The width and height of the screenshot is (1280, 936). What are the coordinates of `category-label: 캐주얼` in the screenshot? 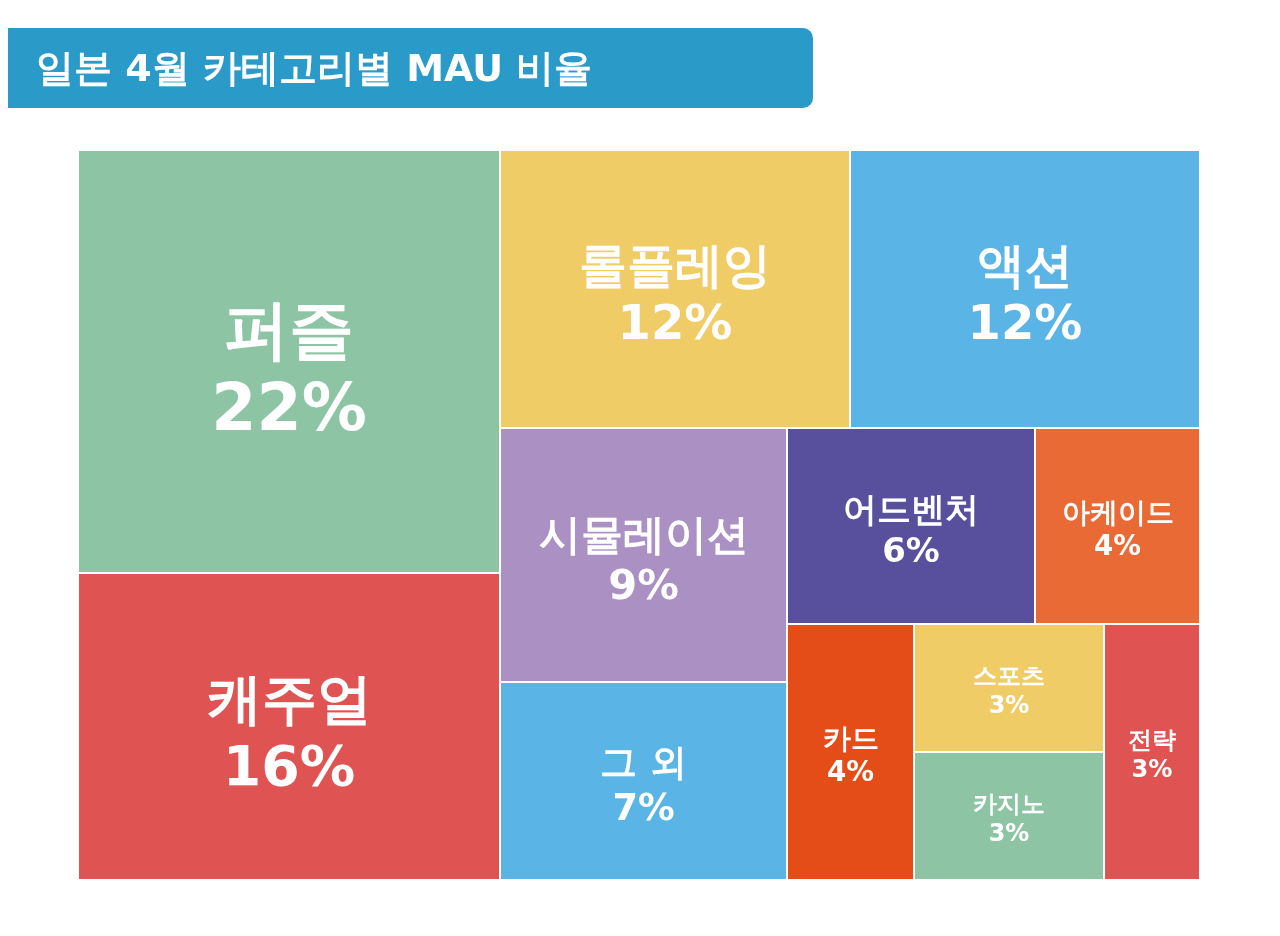 It's located at (289, 699).